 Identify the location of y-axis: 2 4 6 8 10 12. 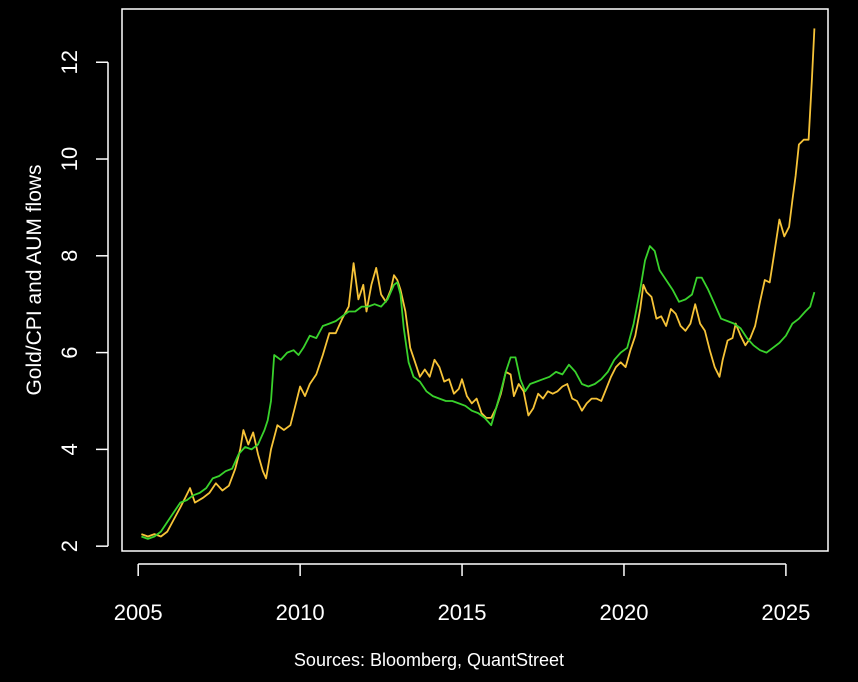
(83, 301).